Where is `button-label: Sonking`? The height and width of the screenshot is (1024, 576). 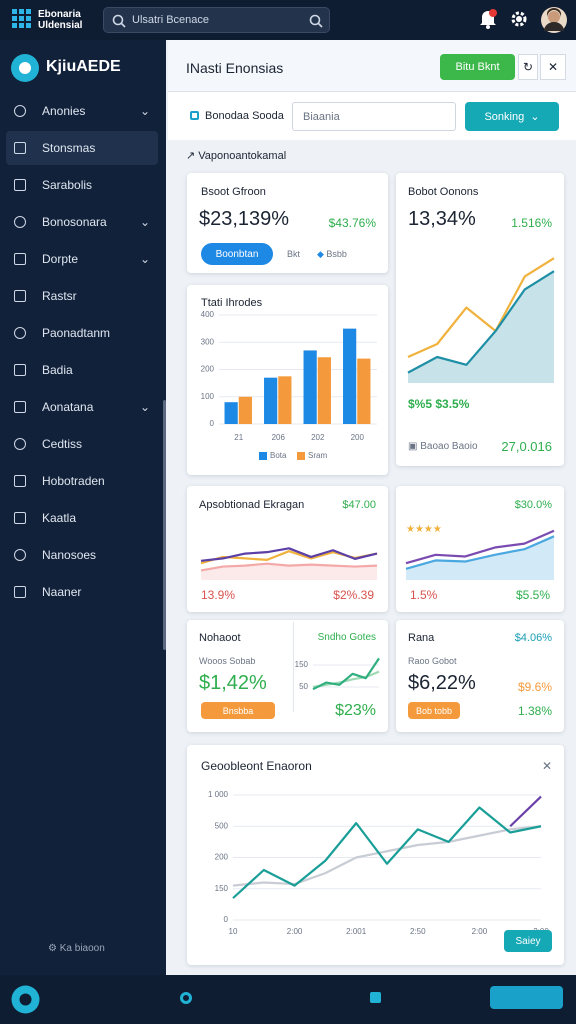 button-label: Sonking is located at coordinates (504, 116).